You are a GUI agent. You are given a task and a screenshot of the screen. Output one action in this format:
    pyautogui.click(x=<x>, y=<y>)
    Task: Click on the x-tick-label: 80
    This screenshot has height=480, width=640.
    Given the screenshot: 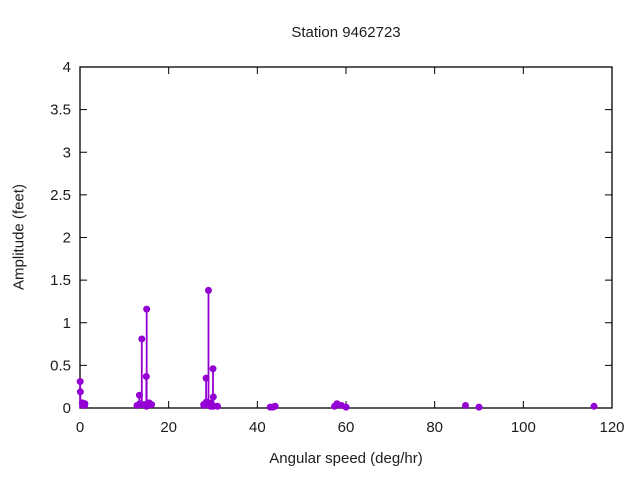 What is the action you would take?
    pyautogui.click(x=434, y=427)
    